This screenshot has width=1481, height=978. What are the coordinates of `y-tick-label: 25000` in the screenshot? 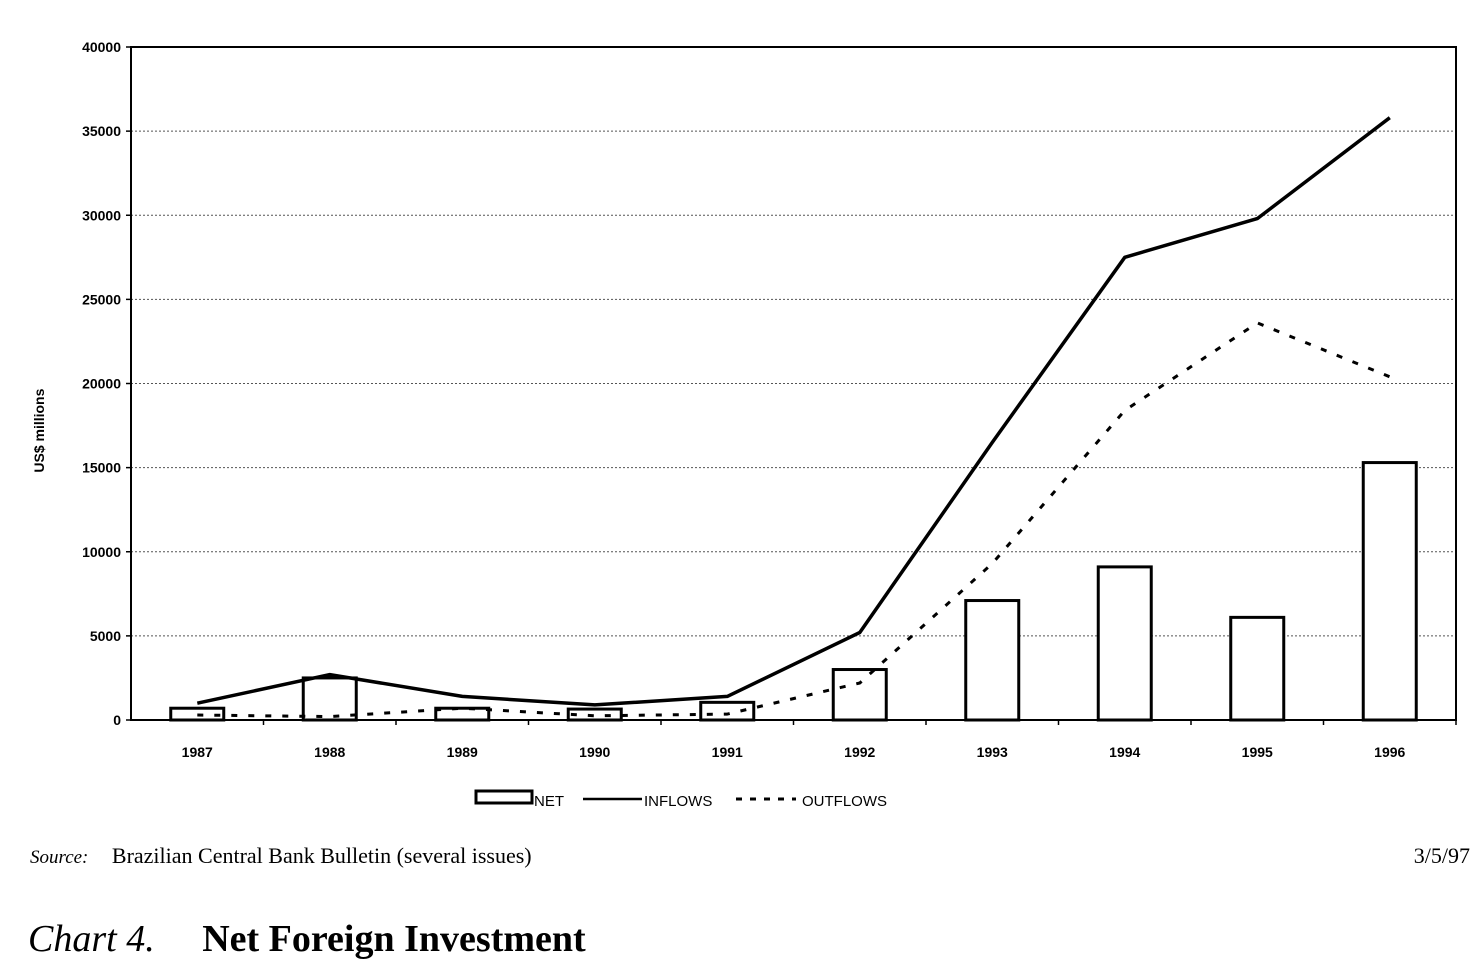 It's located at (101, 299).